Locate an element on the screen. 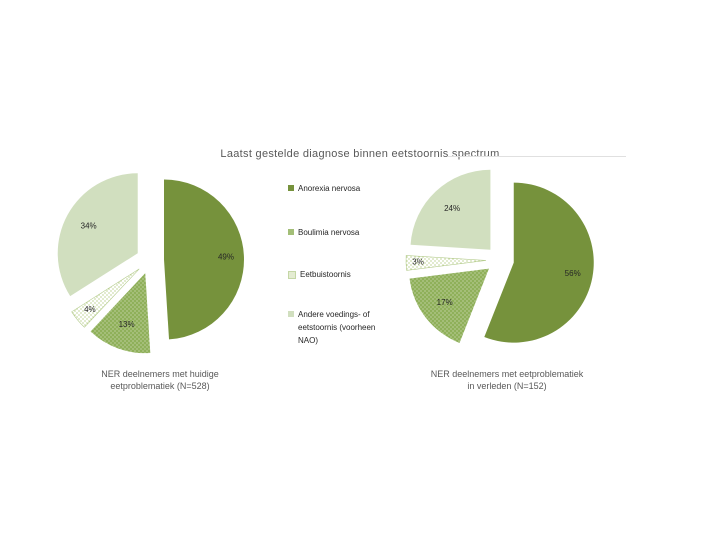 This screenshot has height=540, width=720. caption-current-line2: eetproblematiek (N=528) is located at coordinates (160, 386).